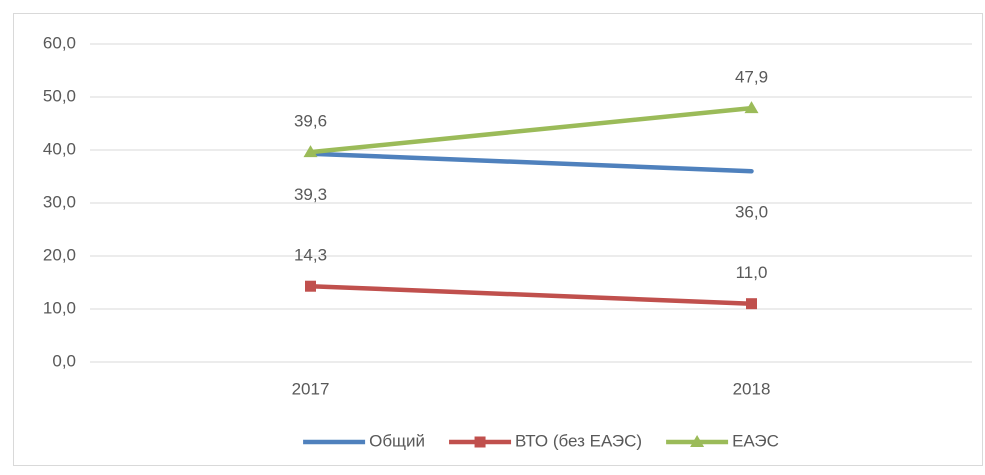  What do you see at coordinates (310, 194) in the screenshot?
I see `data-label: 39,3` at bounding box center [310, 194].